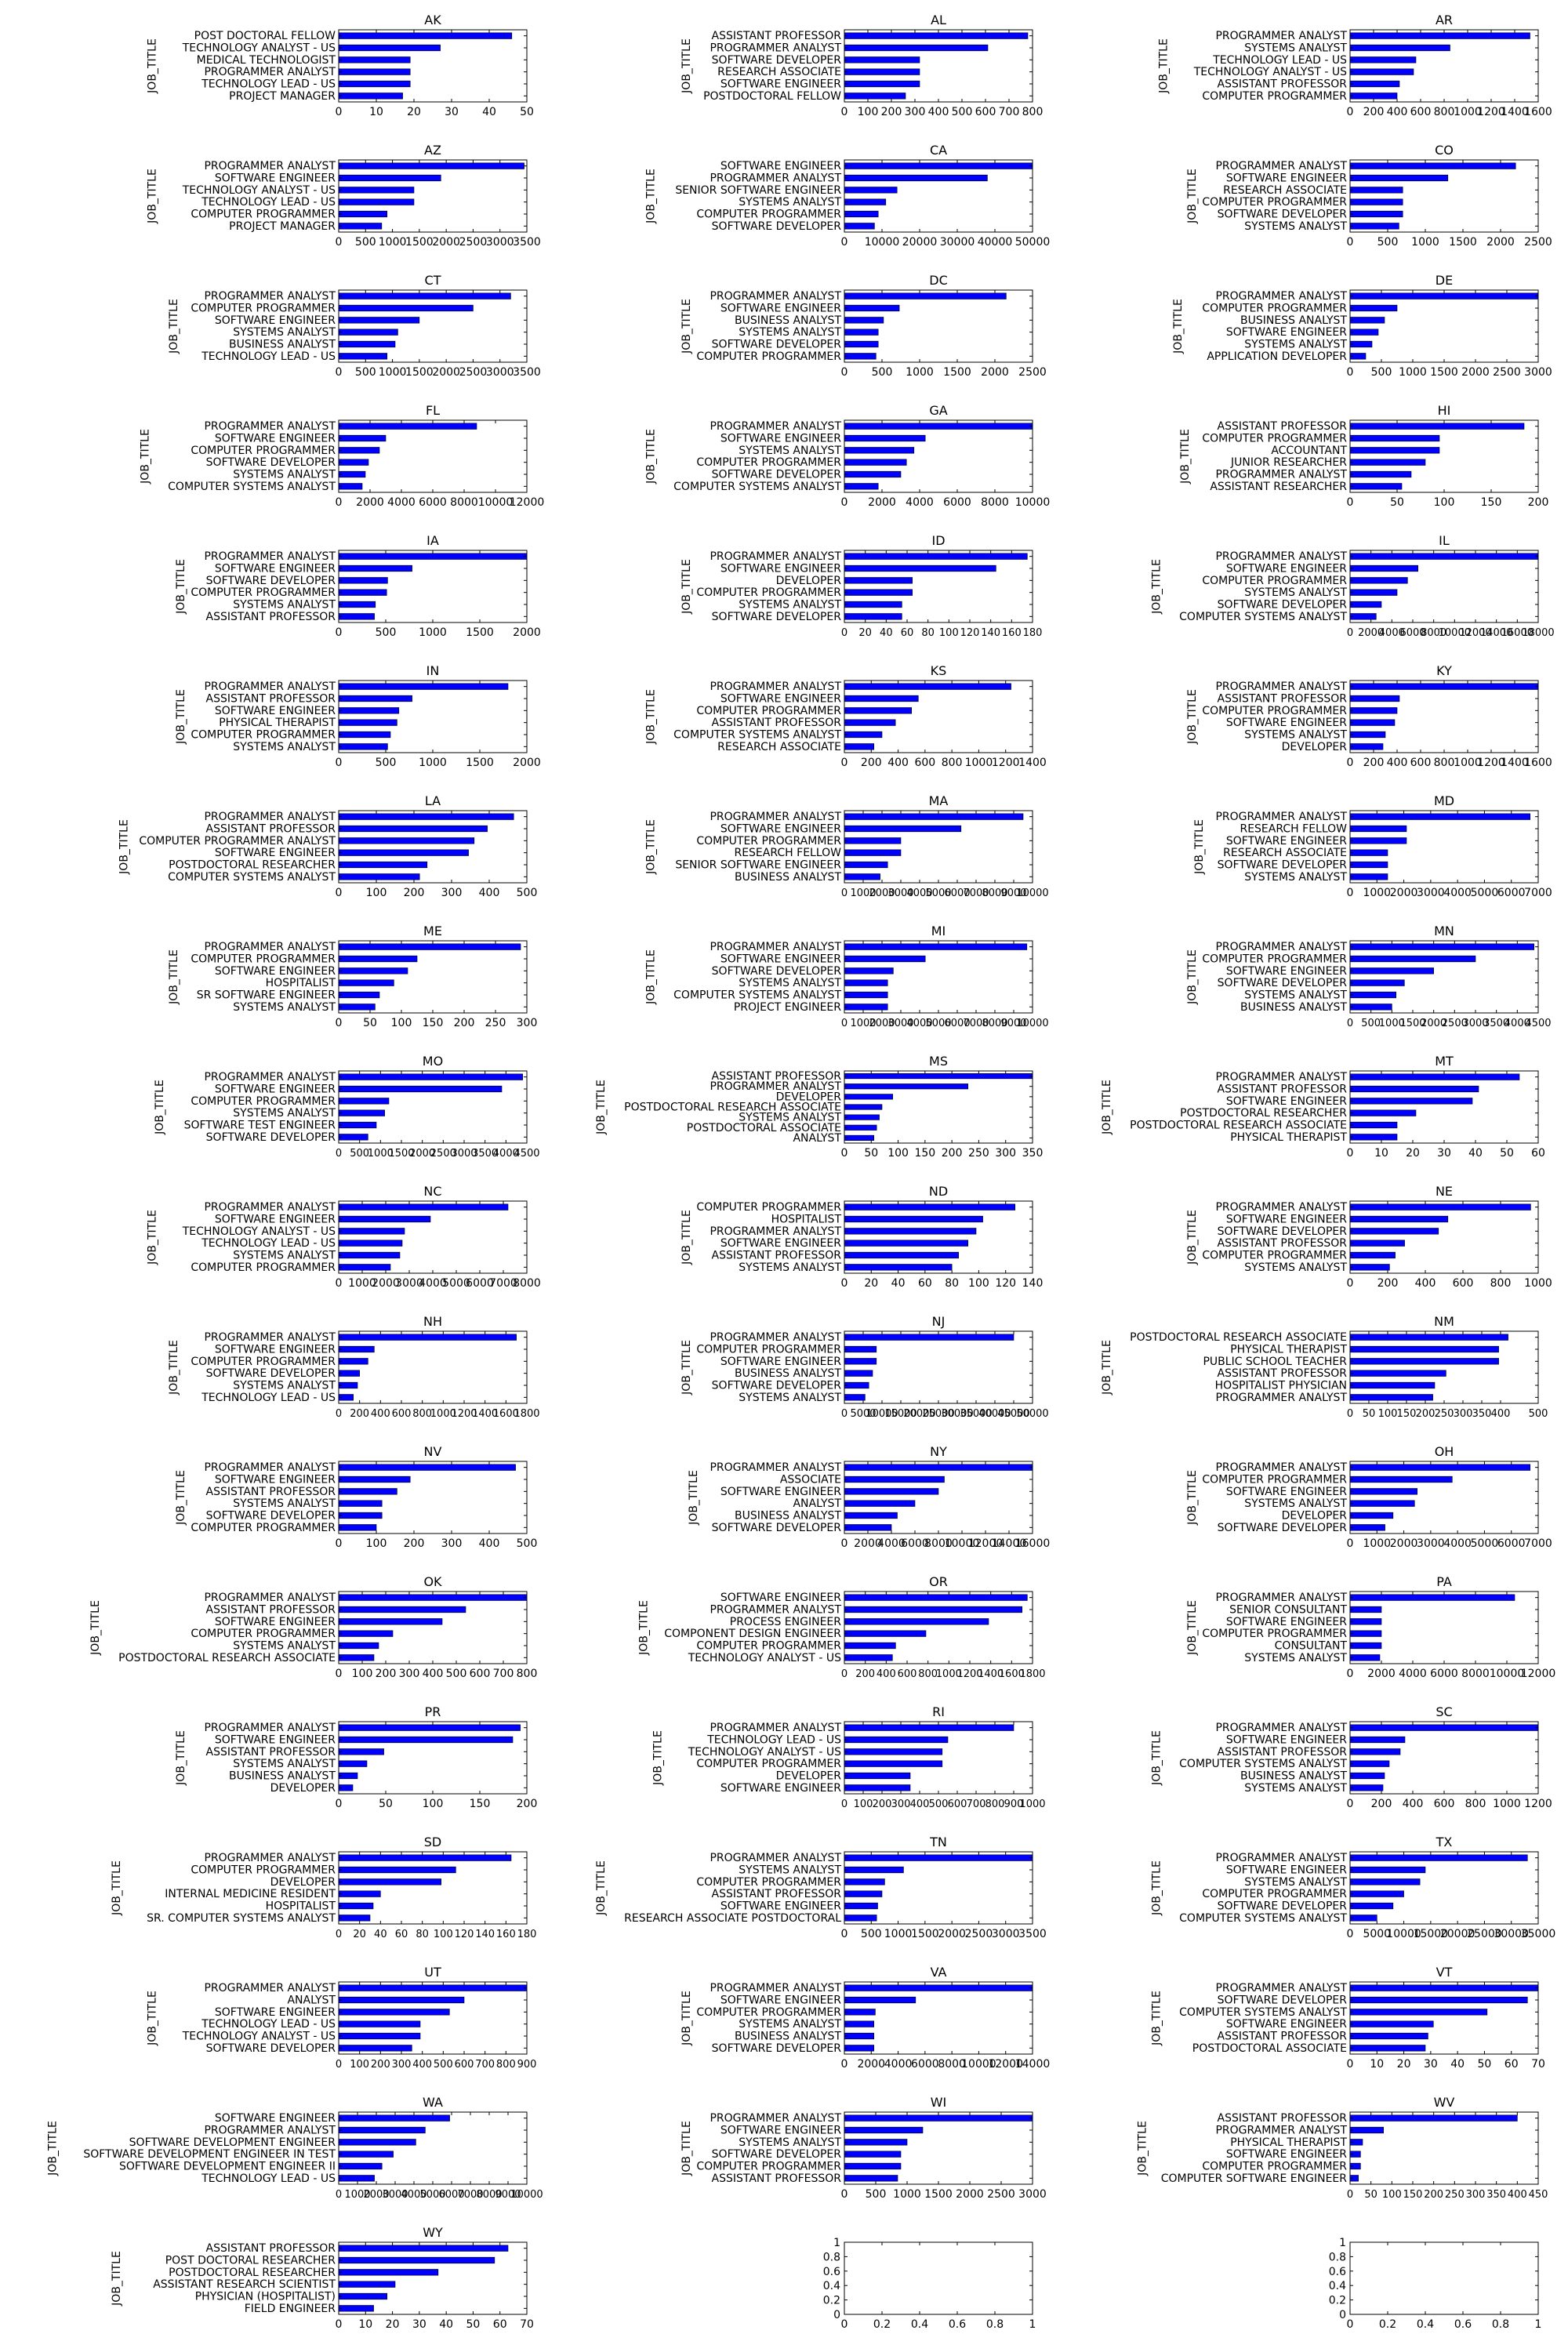 The image size is (1568, 2352). Describe the element at coordinates (1538, 633) in the screenshot. I see `x-tick-label: 18000` at that location.